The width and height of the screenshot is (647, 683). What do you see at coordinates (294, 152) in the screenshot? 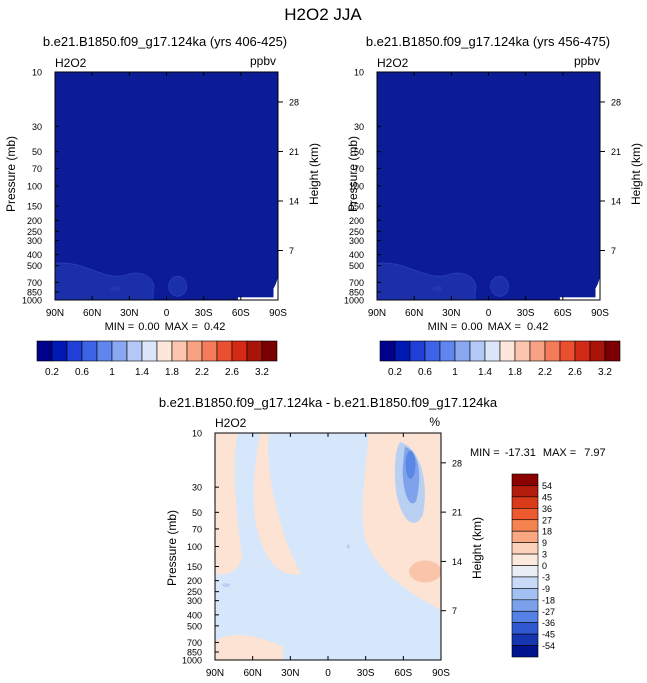
I see `height-tick-label: 21` at bounding box center [294, 152].